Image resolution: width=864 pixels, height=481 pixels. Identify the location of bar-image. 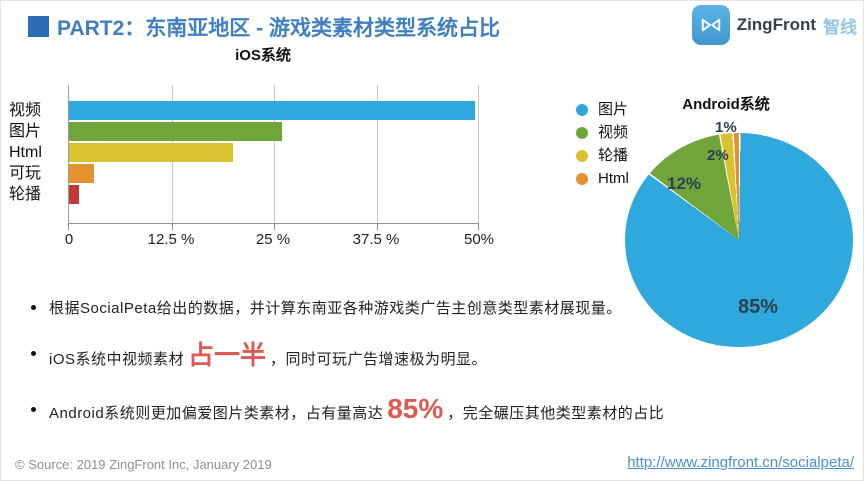
(176, 131).